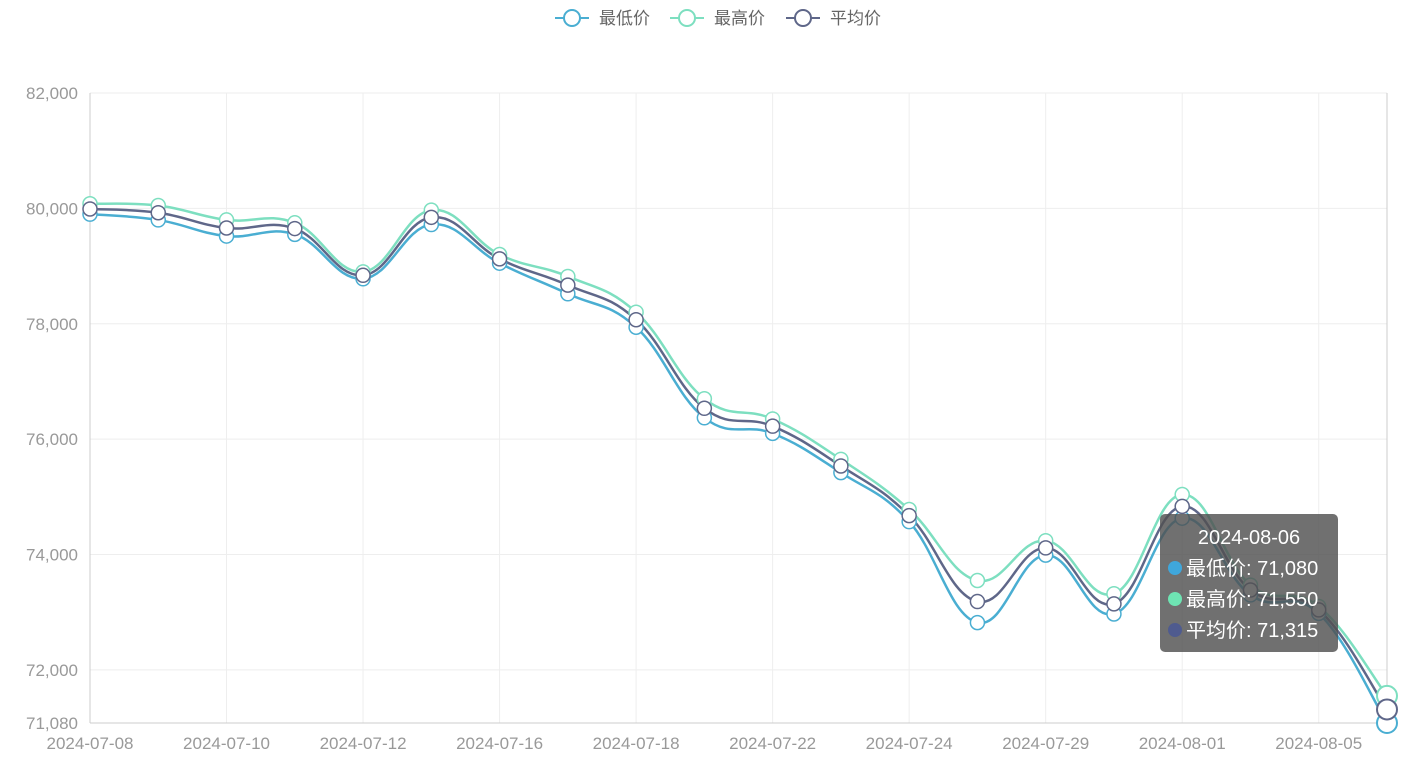  What do you see at coordinates (52, 208) in the screenshot?
I see `y-tick-label: 80,000` at bounding box center [52, 208].